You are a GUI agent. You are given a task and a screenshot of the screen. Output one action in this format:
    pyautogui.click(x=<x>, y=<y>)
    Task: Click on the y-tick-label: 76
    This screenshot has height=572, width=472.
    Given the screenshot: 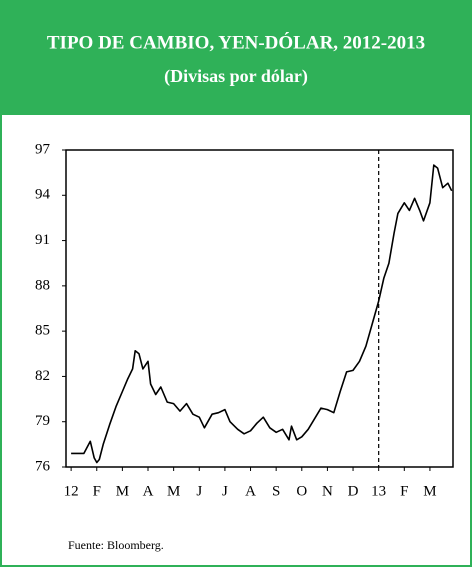 What is the action you would take?
    pyautogui.click(x=43, y=466)
    